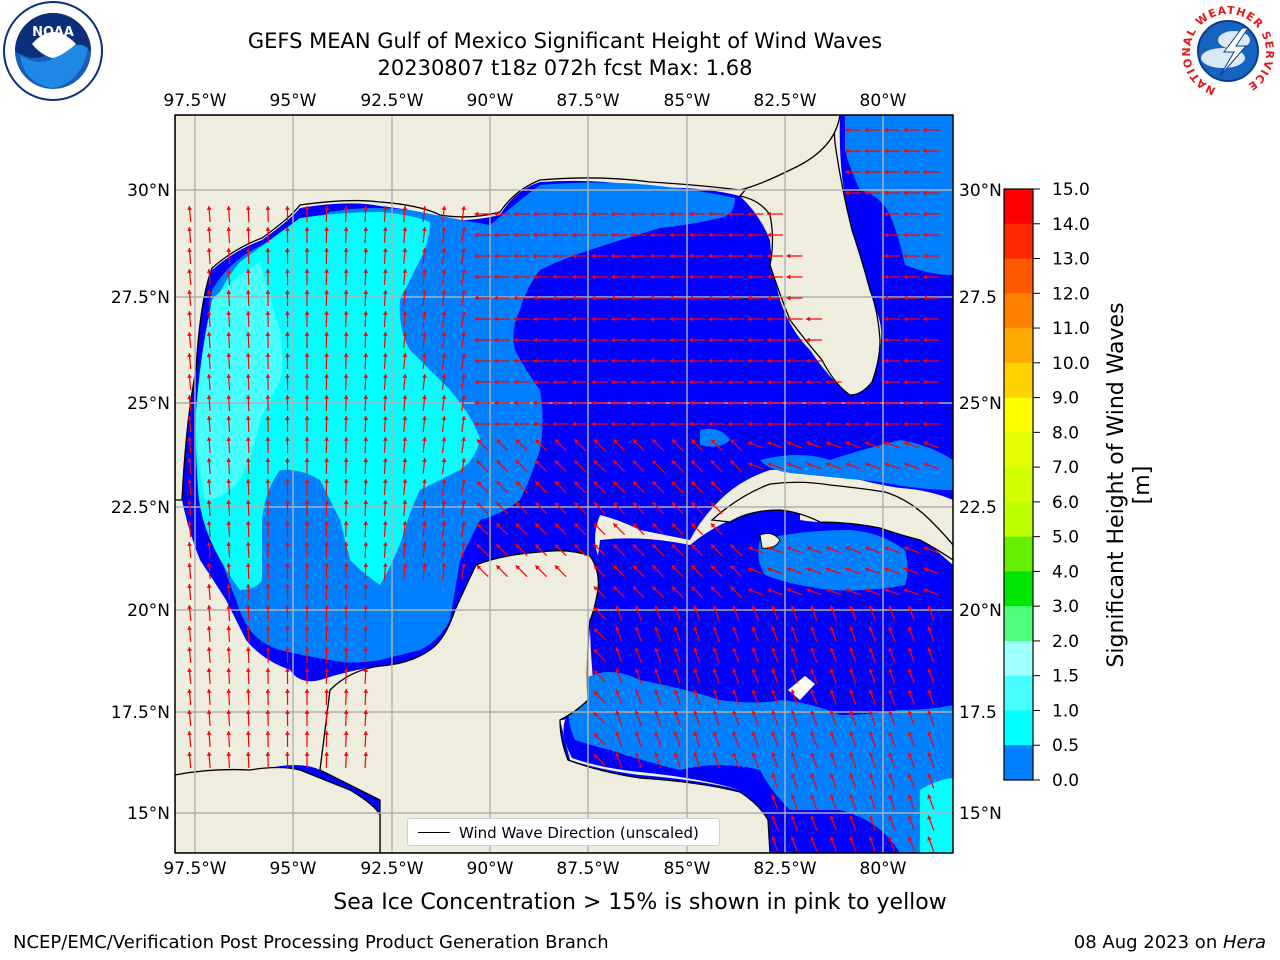 This screenshot has height=960, width=1280. Describe the element at coordinates (194, 101) in the screenshot. I see `lon-tick-top: 97.5°W` at that location.